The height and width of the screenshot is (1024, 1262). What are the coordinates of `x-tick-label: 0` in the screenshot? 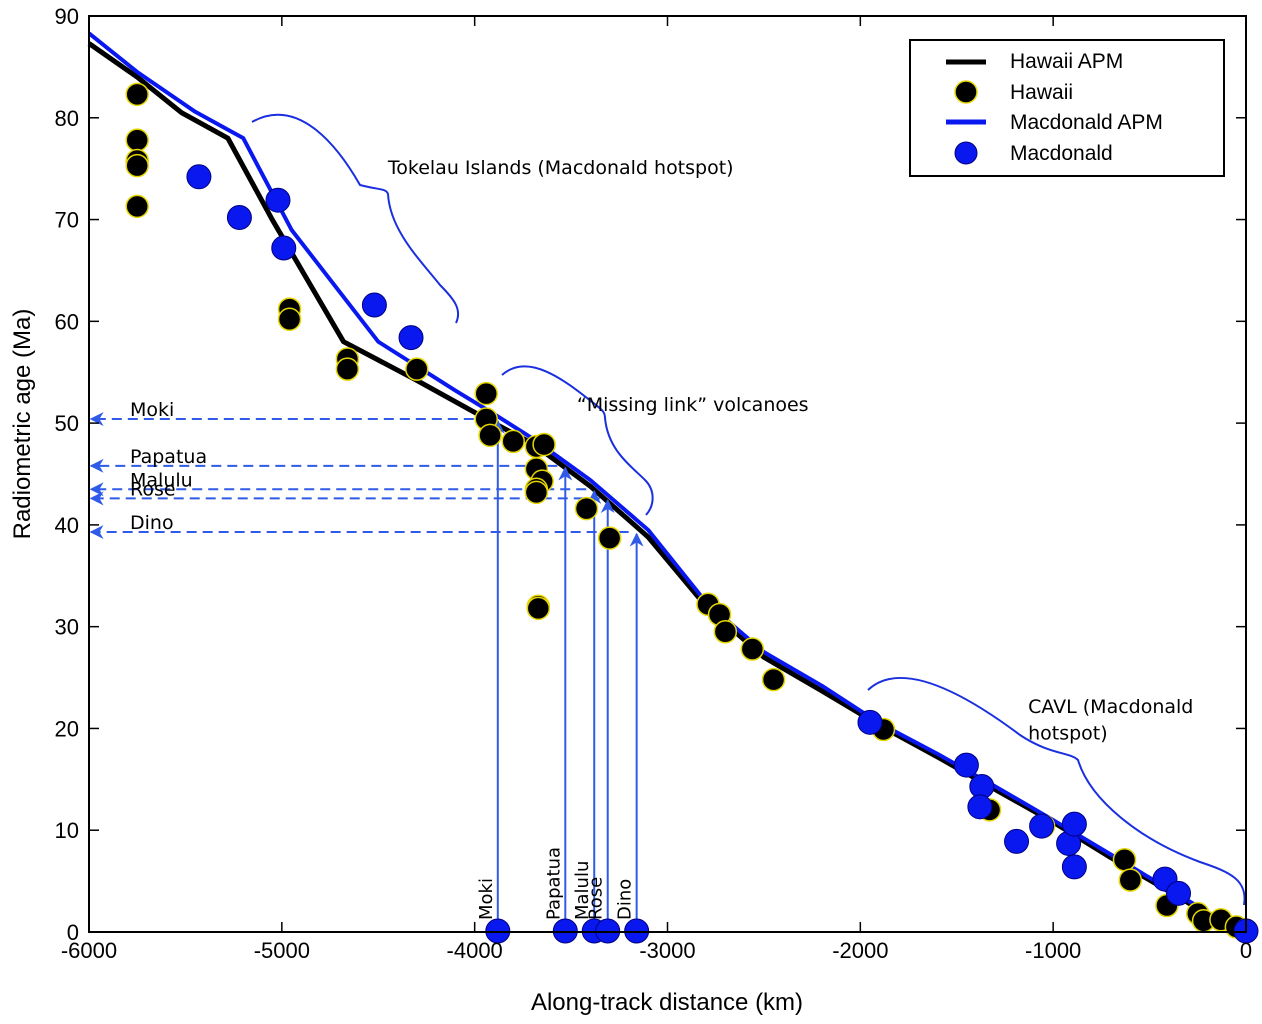 It's located at (1246, 950).